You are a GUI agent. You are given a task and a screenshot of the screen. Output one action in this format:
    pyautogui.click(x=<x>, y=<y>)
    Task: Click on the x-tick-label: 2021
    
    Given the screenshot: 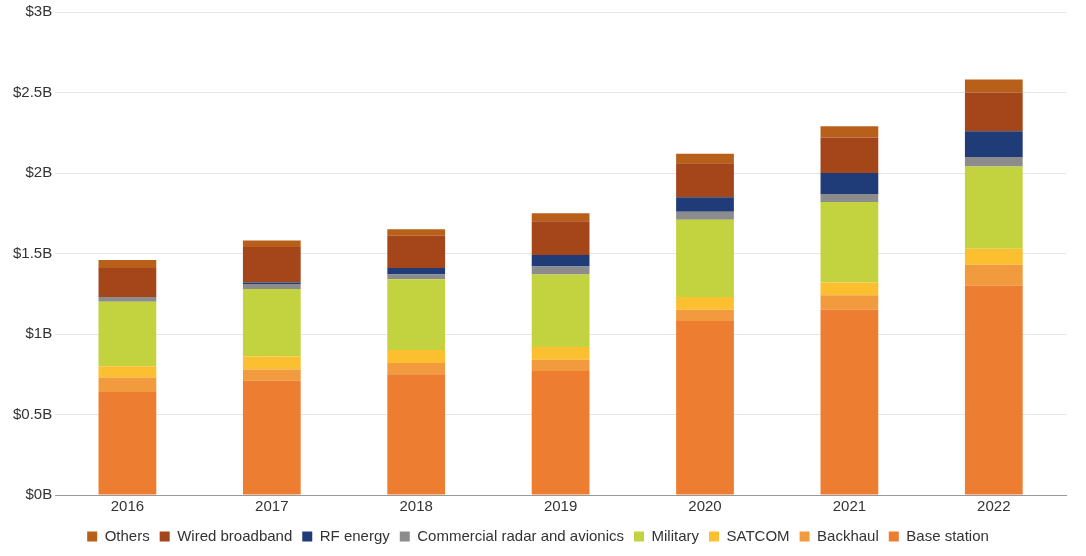 What is the action you would take?
    pyautogui.click(x=849, y=506)
    